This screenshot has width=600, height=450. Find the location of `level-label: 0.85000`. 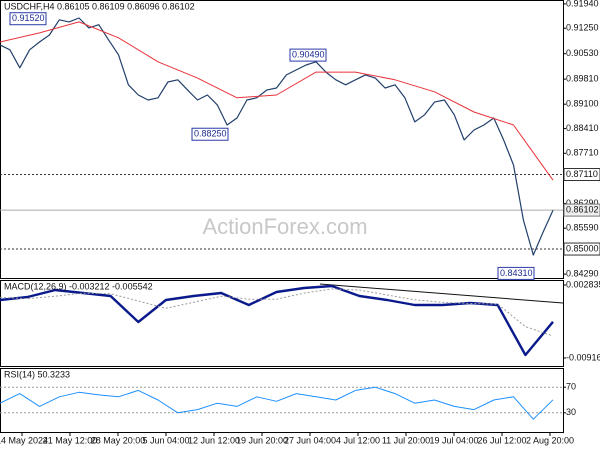

level-label: 0.85000 is located at coordinates (582, 248).